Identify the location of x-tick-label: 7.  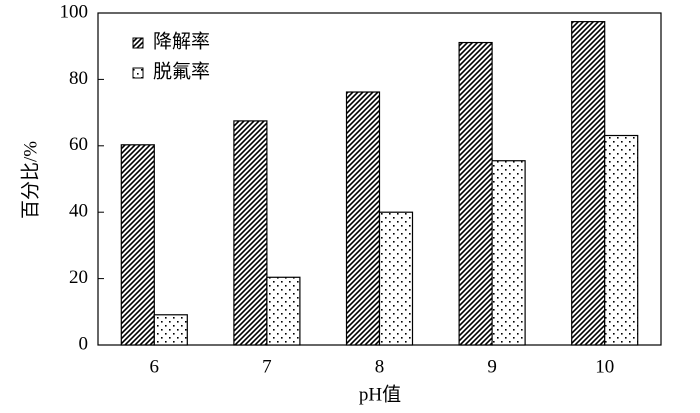
(267, 366).